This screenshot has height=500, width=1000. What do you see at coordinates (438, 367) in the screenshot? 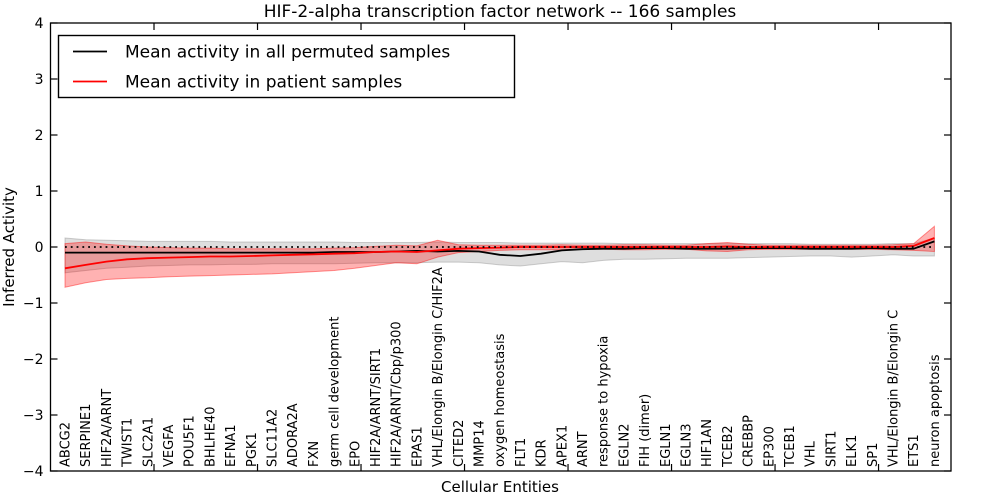
I see `x-category-label: VHL/Elongin B/Elongin C/HIF2A` at bounding box center [438, 367].